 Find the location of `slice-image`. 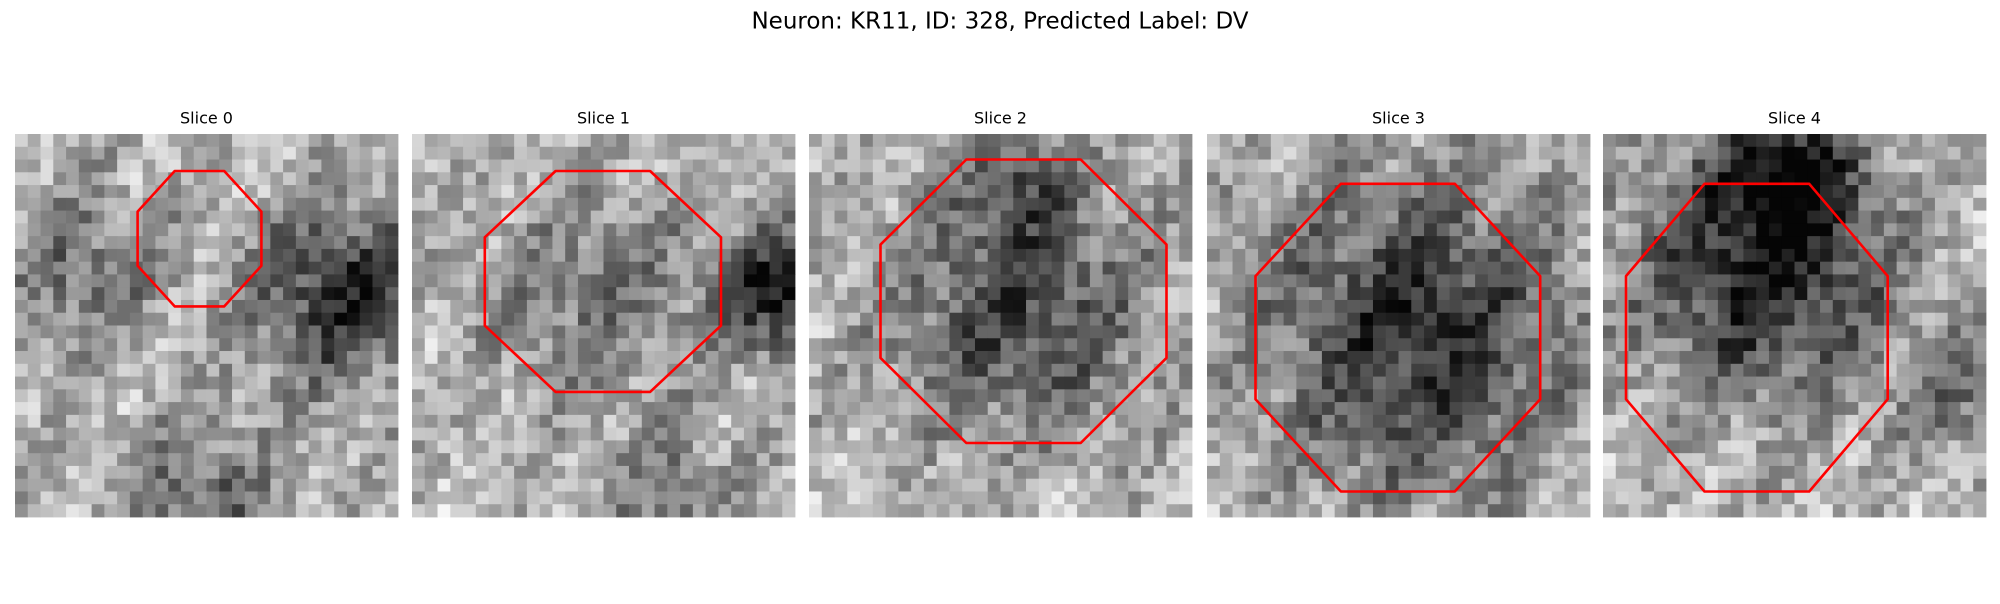

slice-image is located at coordinates (1795, 326).